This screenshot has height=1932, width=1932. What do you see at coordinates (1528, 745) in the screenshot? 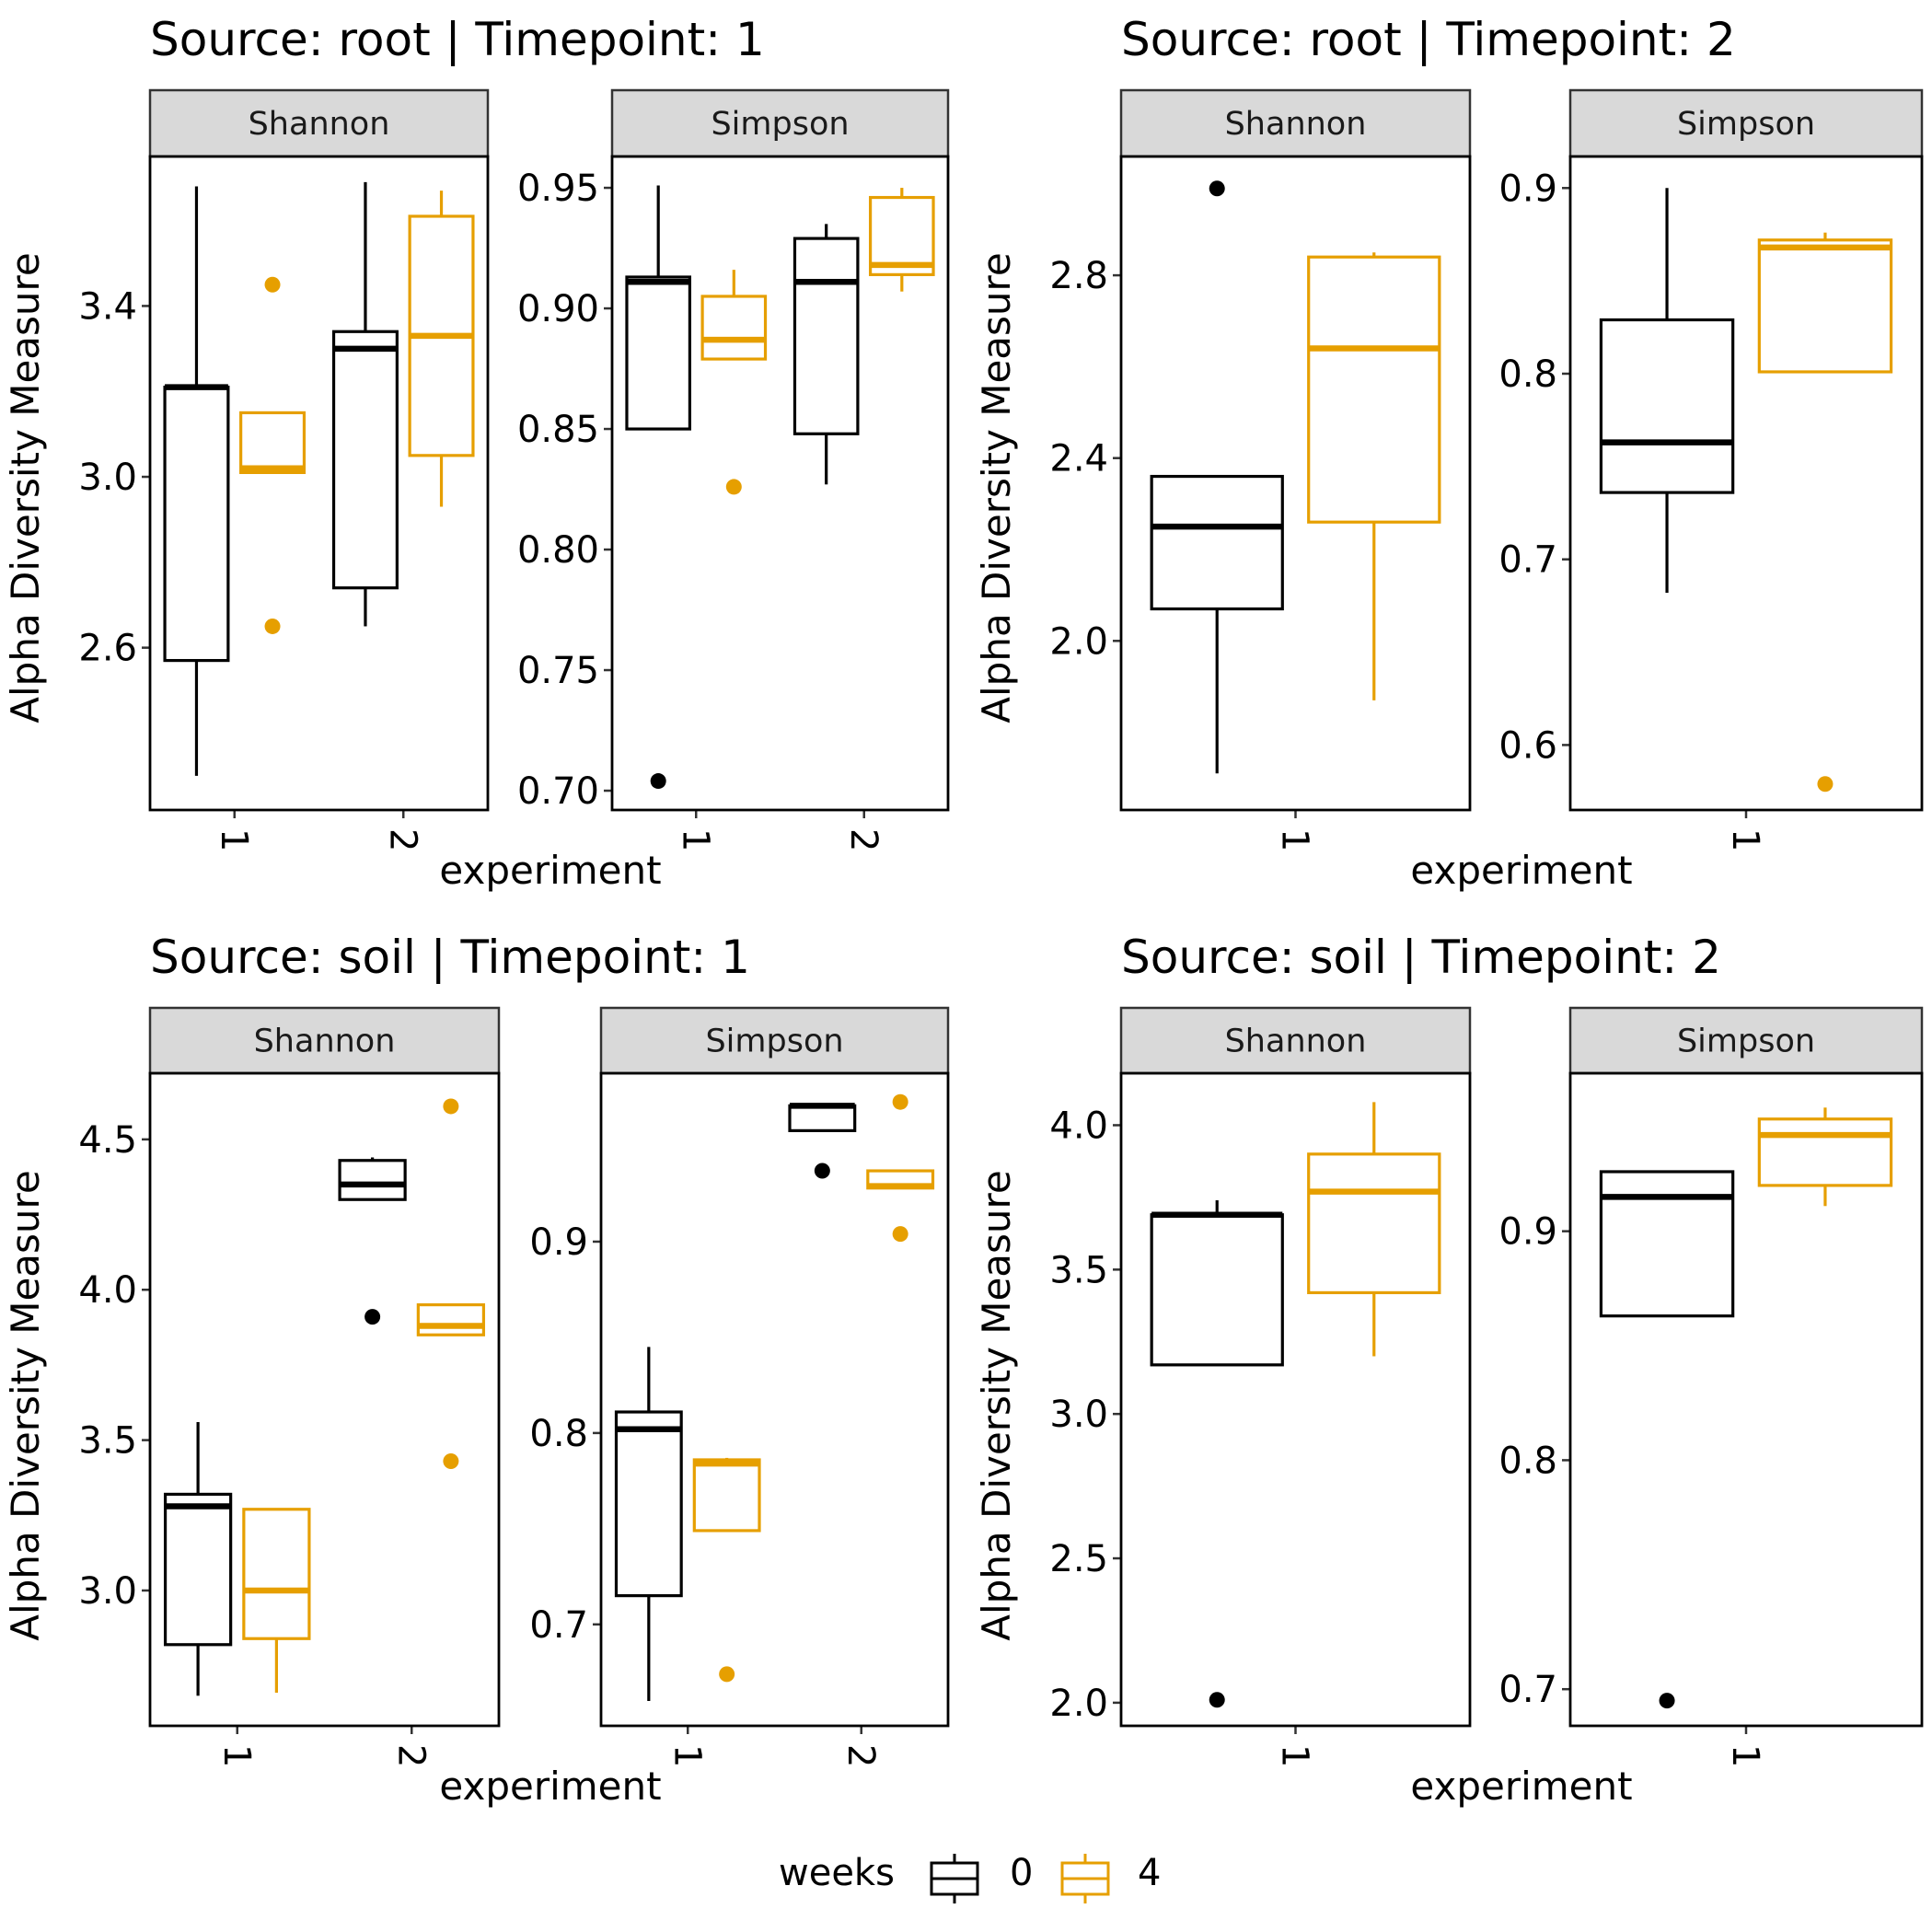
I see `y-tick-label: 0.6` at bounding box center [1528, 745].